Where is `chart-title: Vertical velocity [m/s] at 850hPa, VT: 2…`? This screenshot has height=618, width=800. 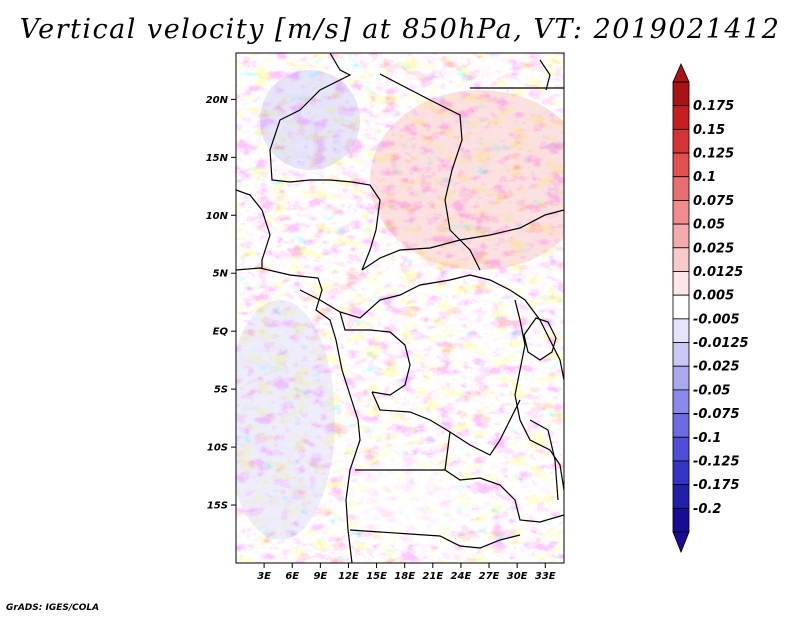
chart-title: Vertical velocity [m/s] at 850hPa, VT: 2… is located at coordinates (400, 29).